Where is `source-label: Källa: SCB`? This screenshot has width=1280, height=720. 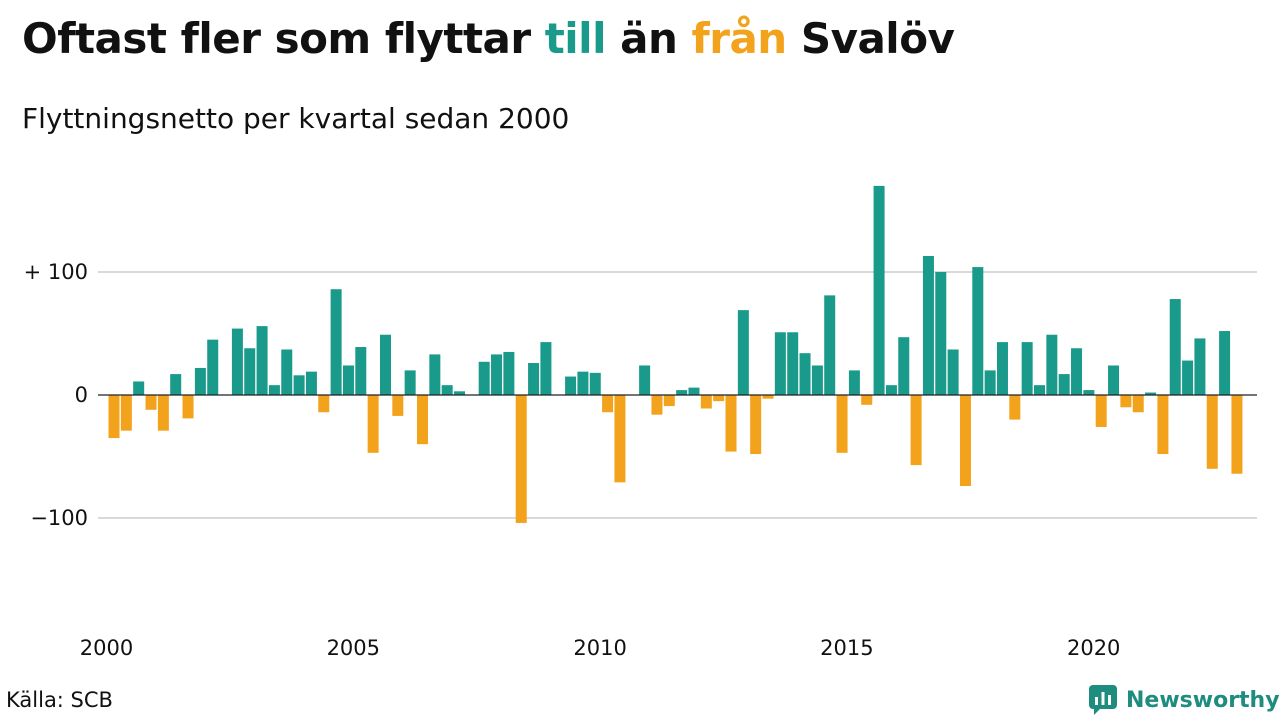
source-label: Källa: SCB is located at coordinates (59, 700).